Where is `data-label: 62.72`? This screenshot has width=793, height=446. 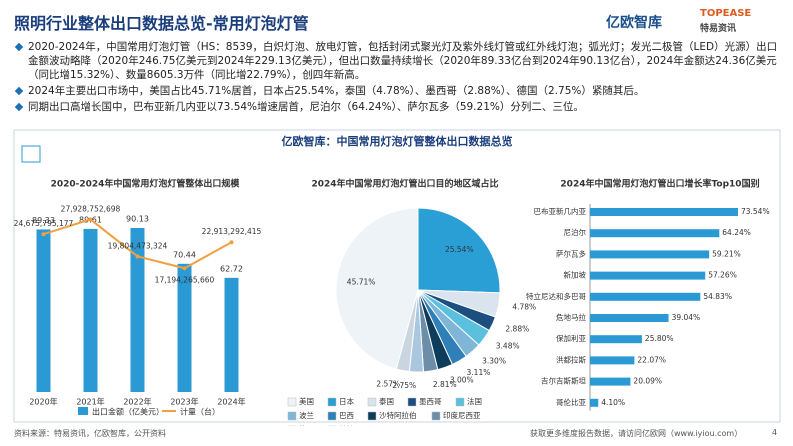
data-label: 62.72 is located at coordinates (231, 268).